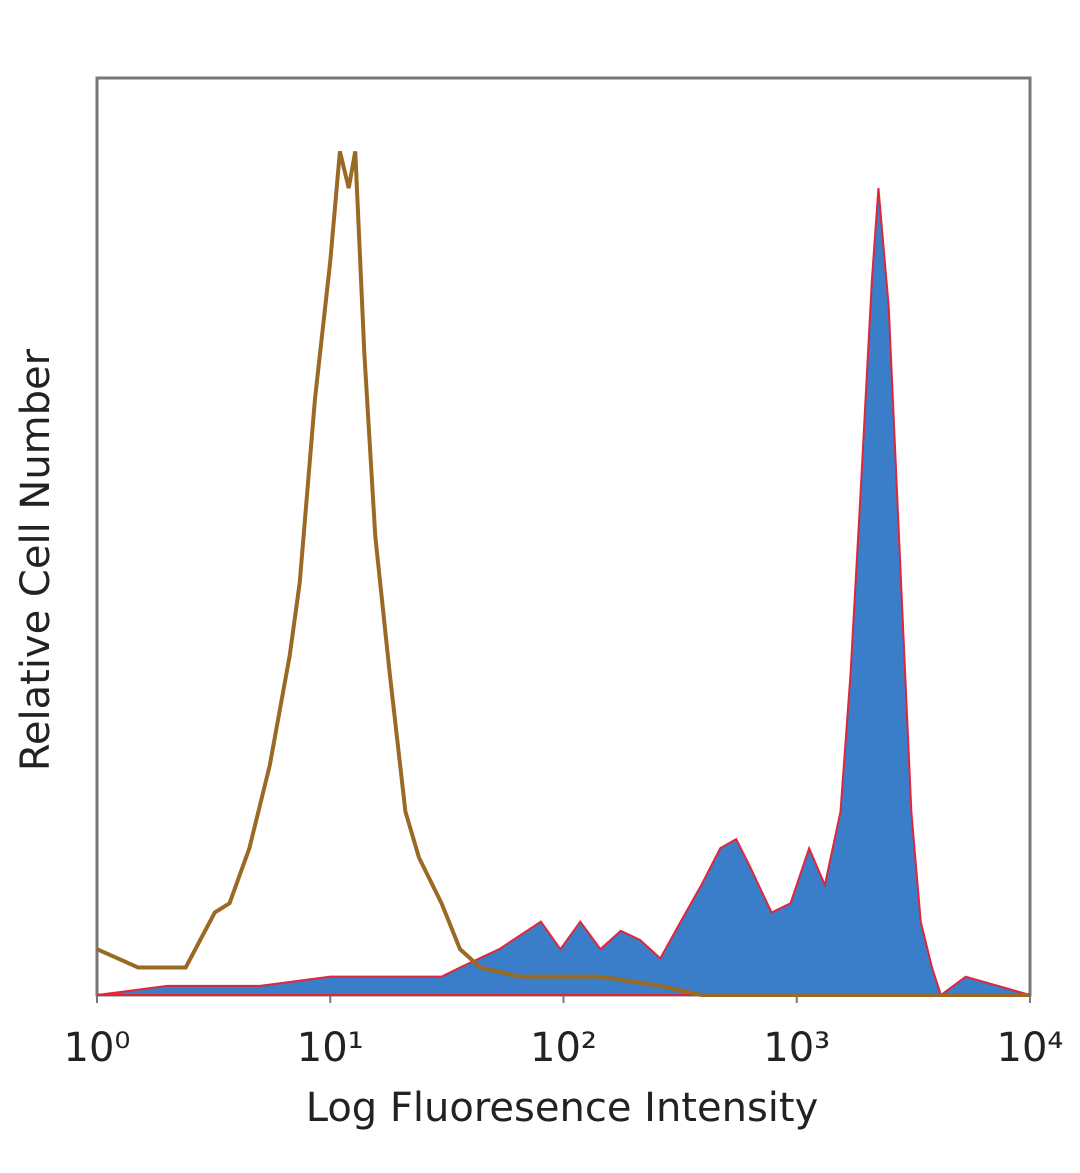  Describe the element at coordinates (330, 1048) in the screenshot. I see `x-tick-label: 10¹` at that location.